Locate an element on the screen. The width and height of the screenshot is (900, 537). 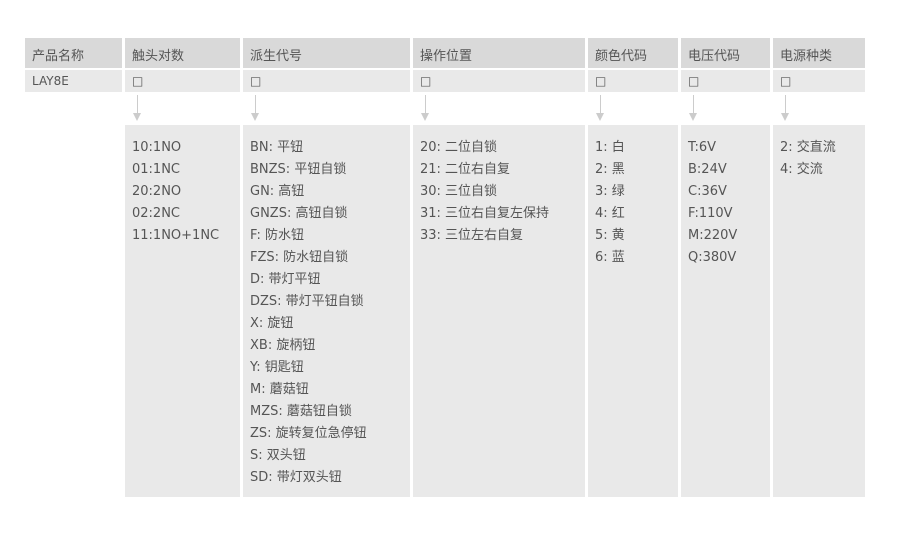
header-cell: 触头对数 is located at coordinates (182, 53).